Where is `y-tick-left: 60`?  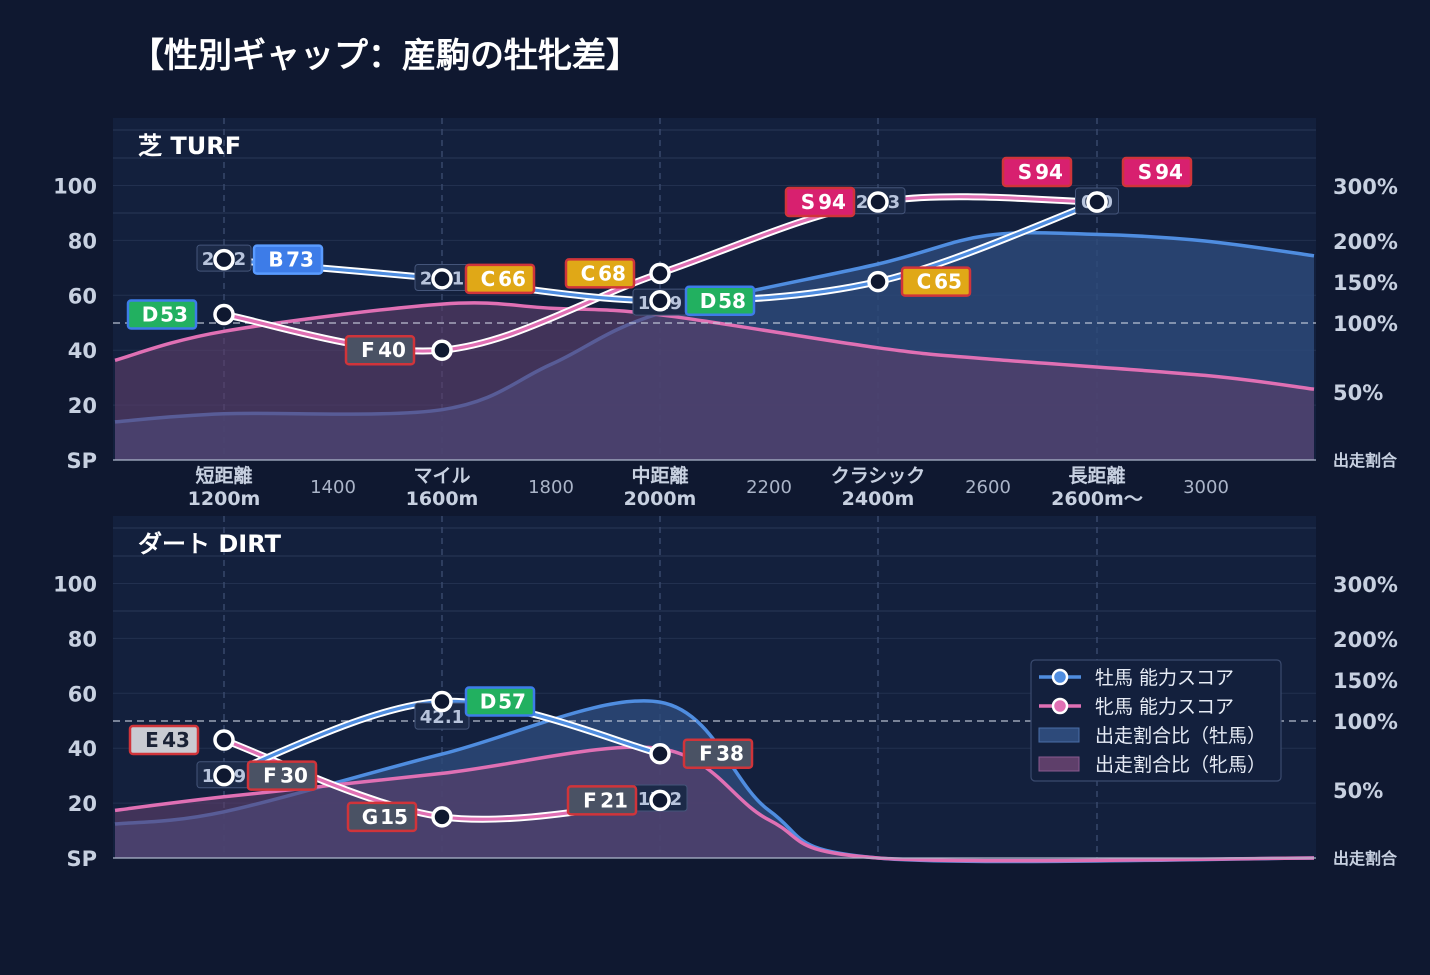 y-tick-left: 60 is located at coordinates (82, 296).